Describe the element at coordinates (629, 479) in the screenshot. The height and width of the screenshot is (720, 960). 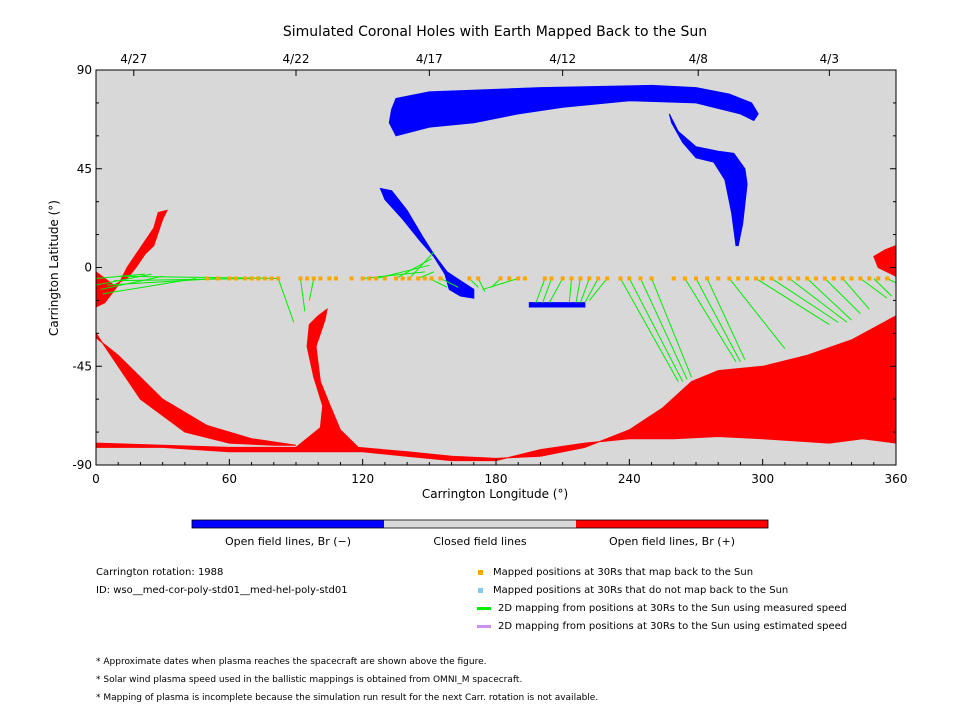
I see `x-tick-label: 240` at that location.